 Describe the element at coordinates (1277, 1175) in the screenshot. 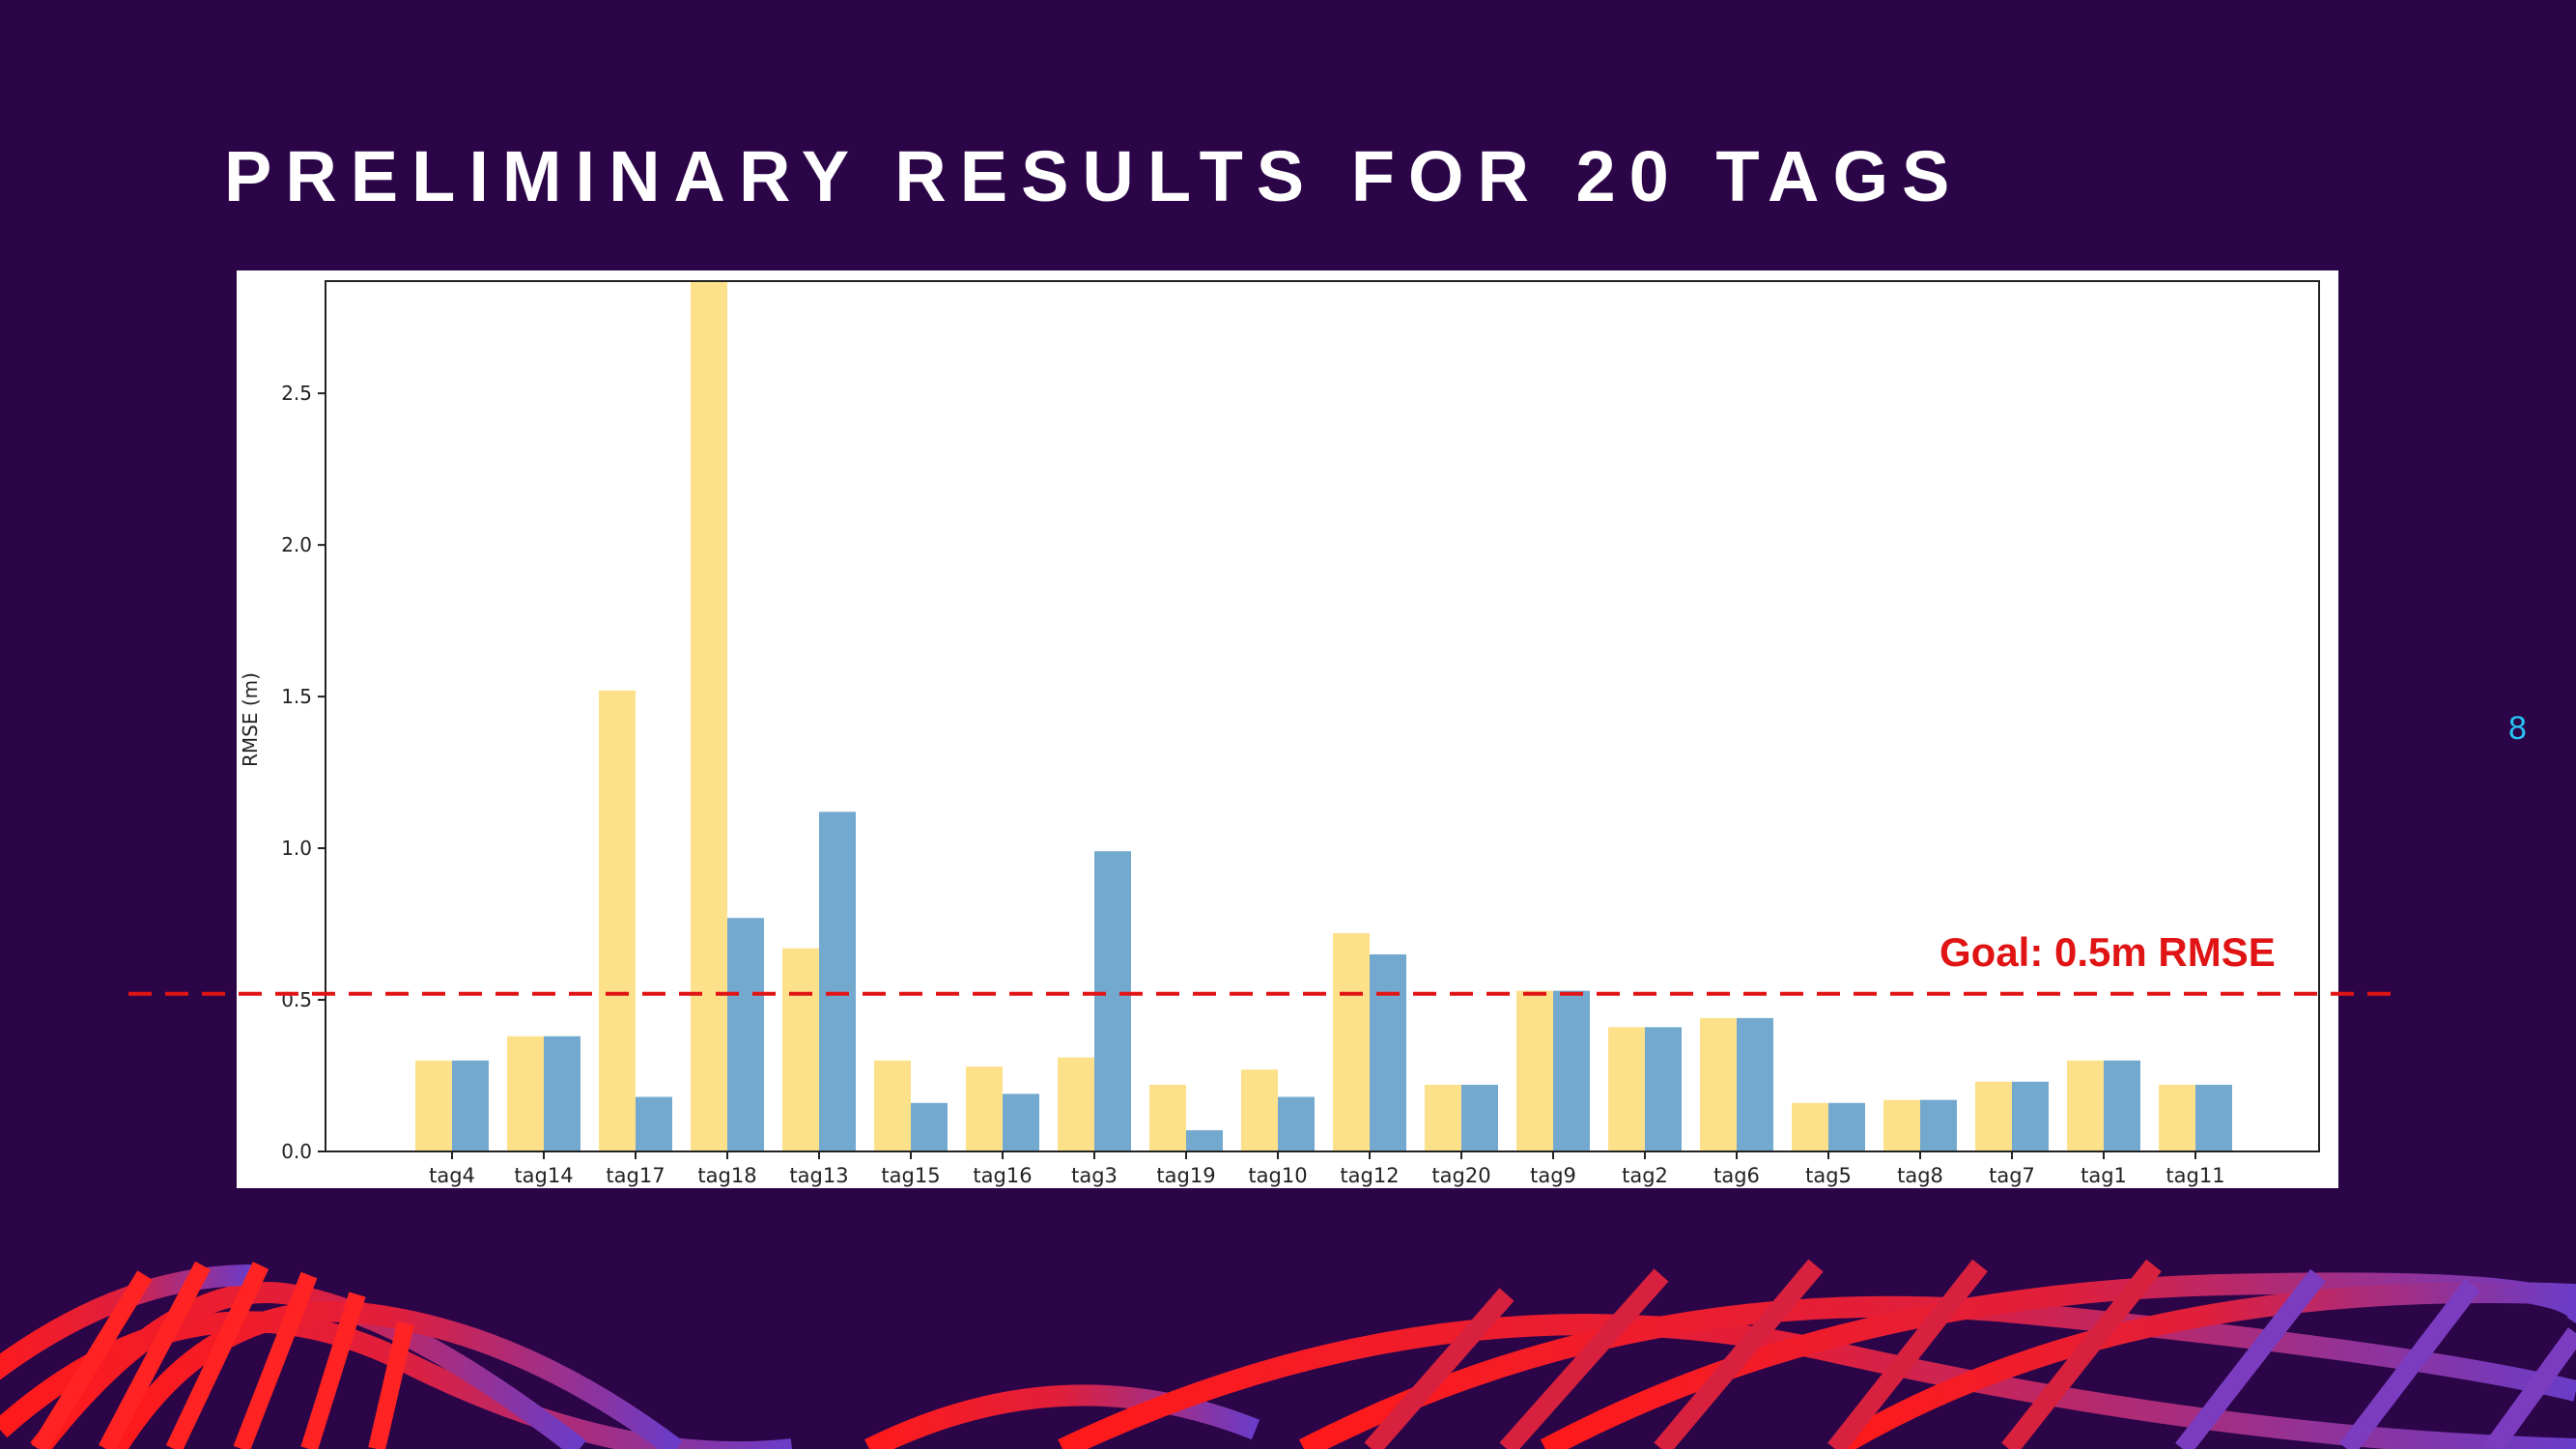

I see `x-tick-label-tag10: tag10` at that location.